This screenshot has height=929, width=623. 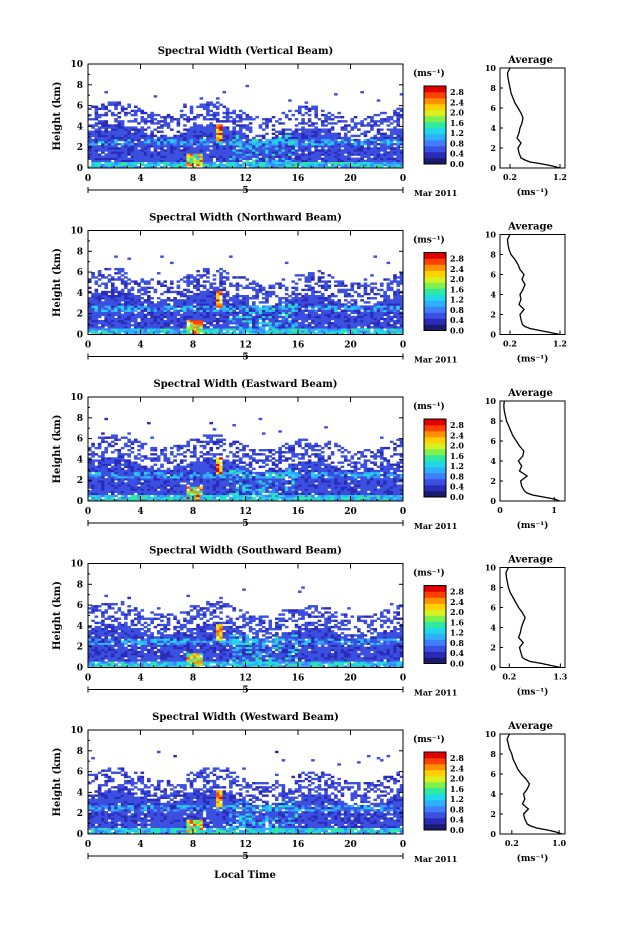 I want to click on avg-title: Average, so click(x=530, y=227).